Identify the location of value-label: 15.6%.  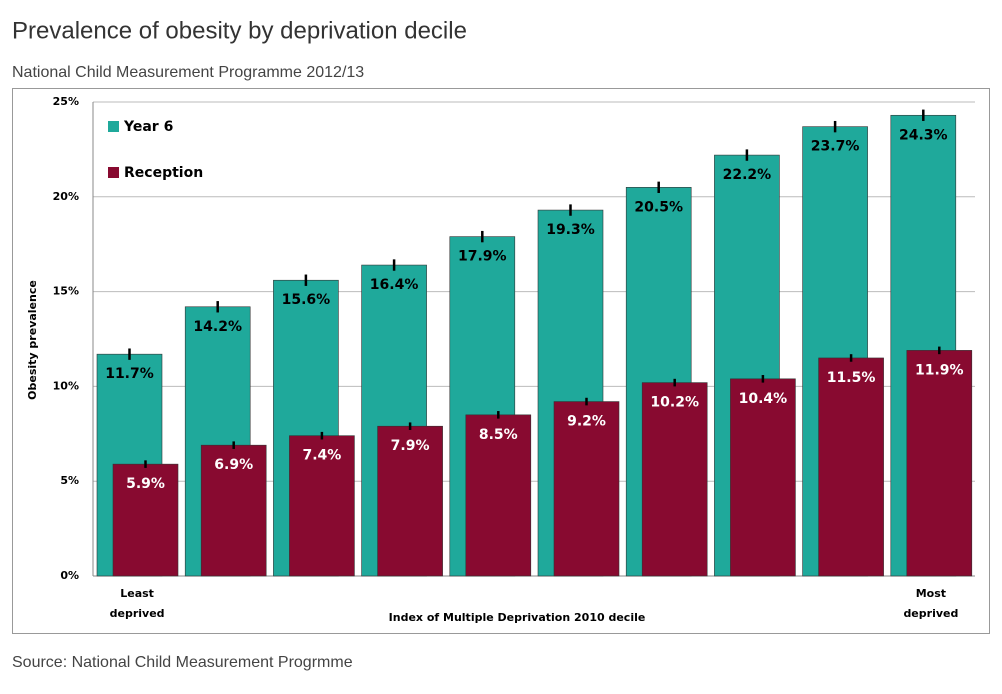
(306, 300).